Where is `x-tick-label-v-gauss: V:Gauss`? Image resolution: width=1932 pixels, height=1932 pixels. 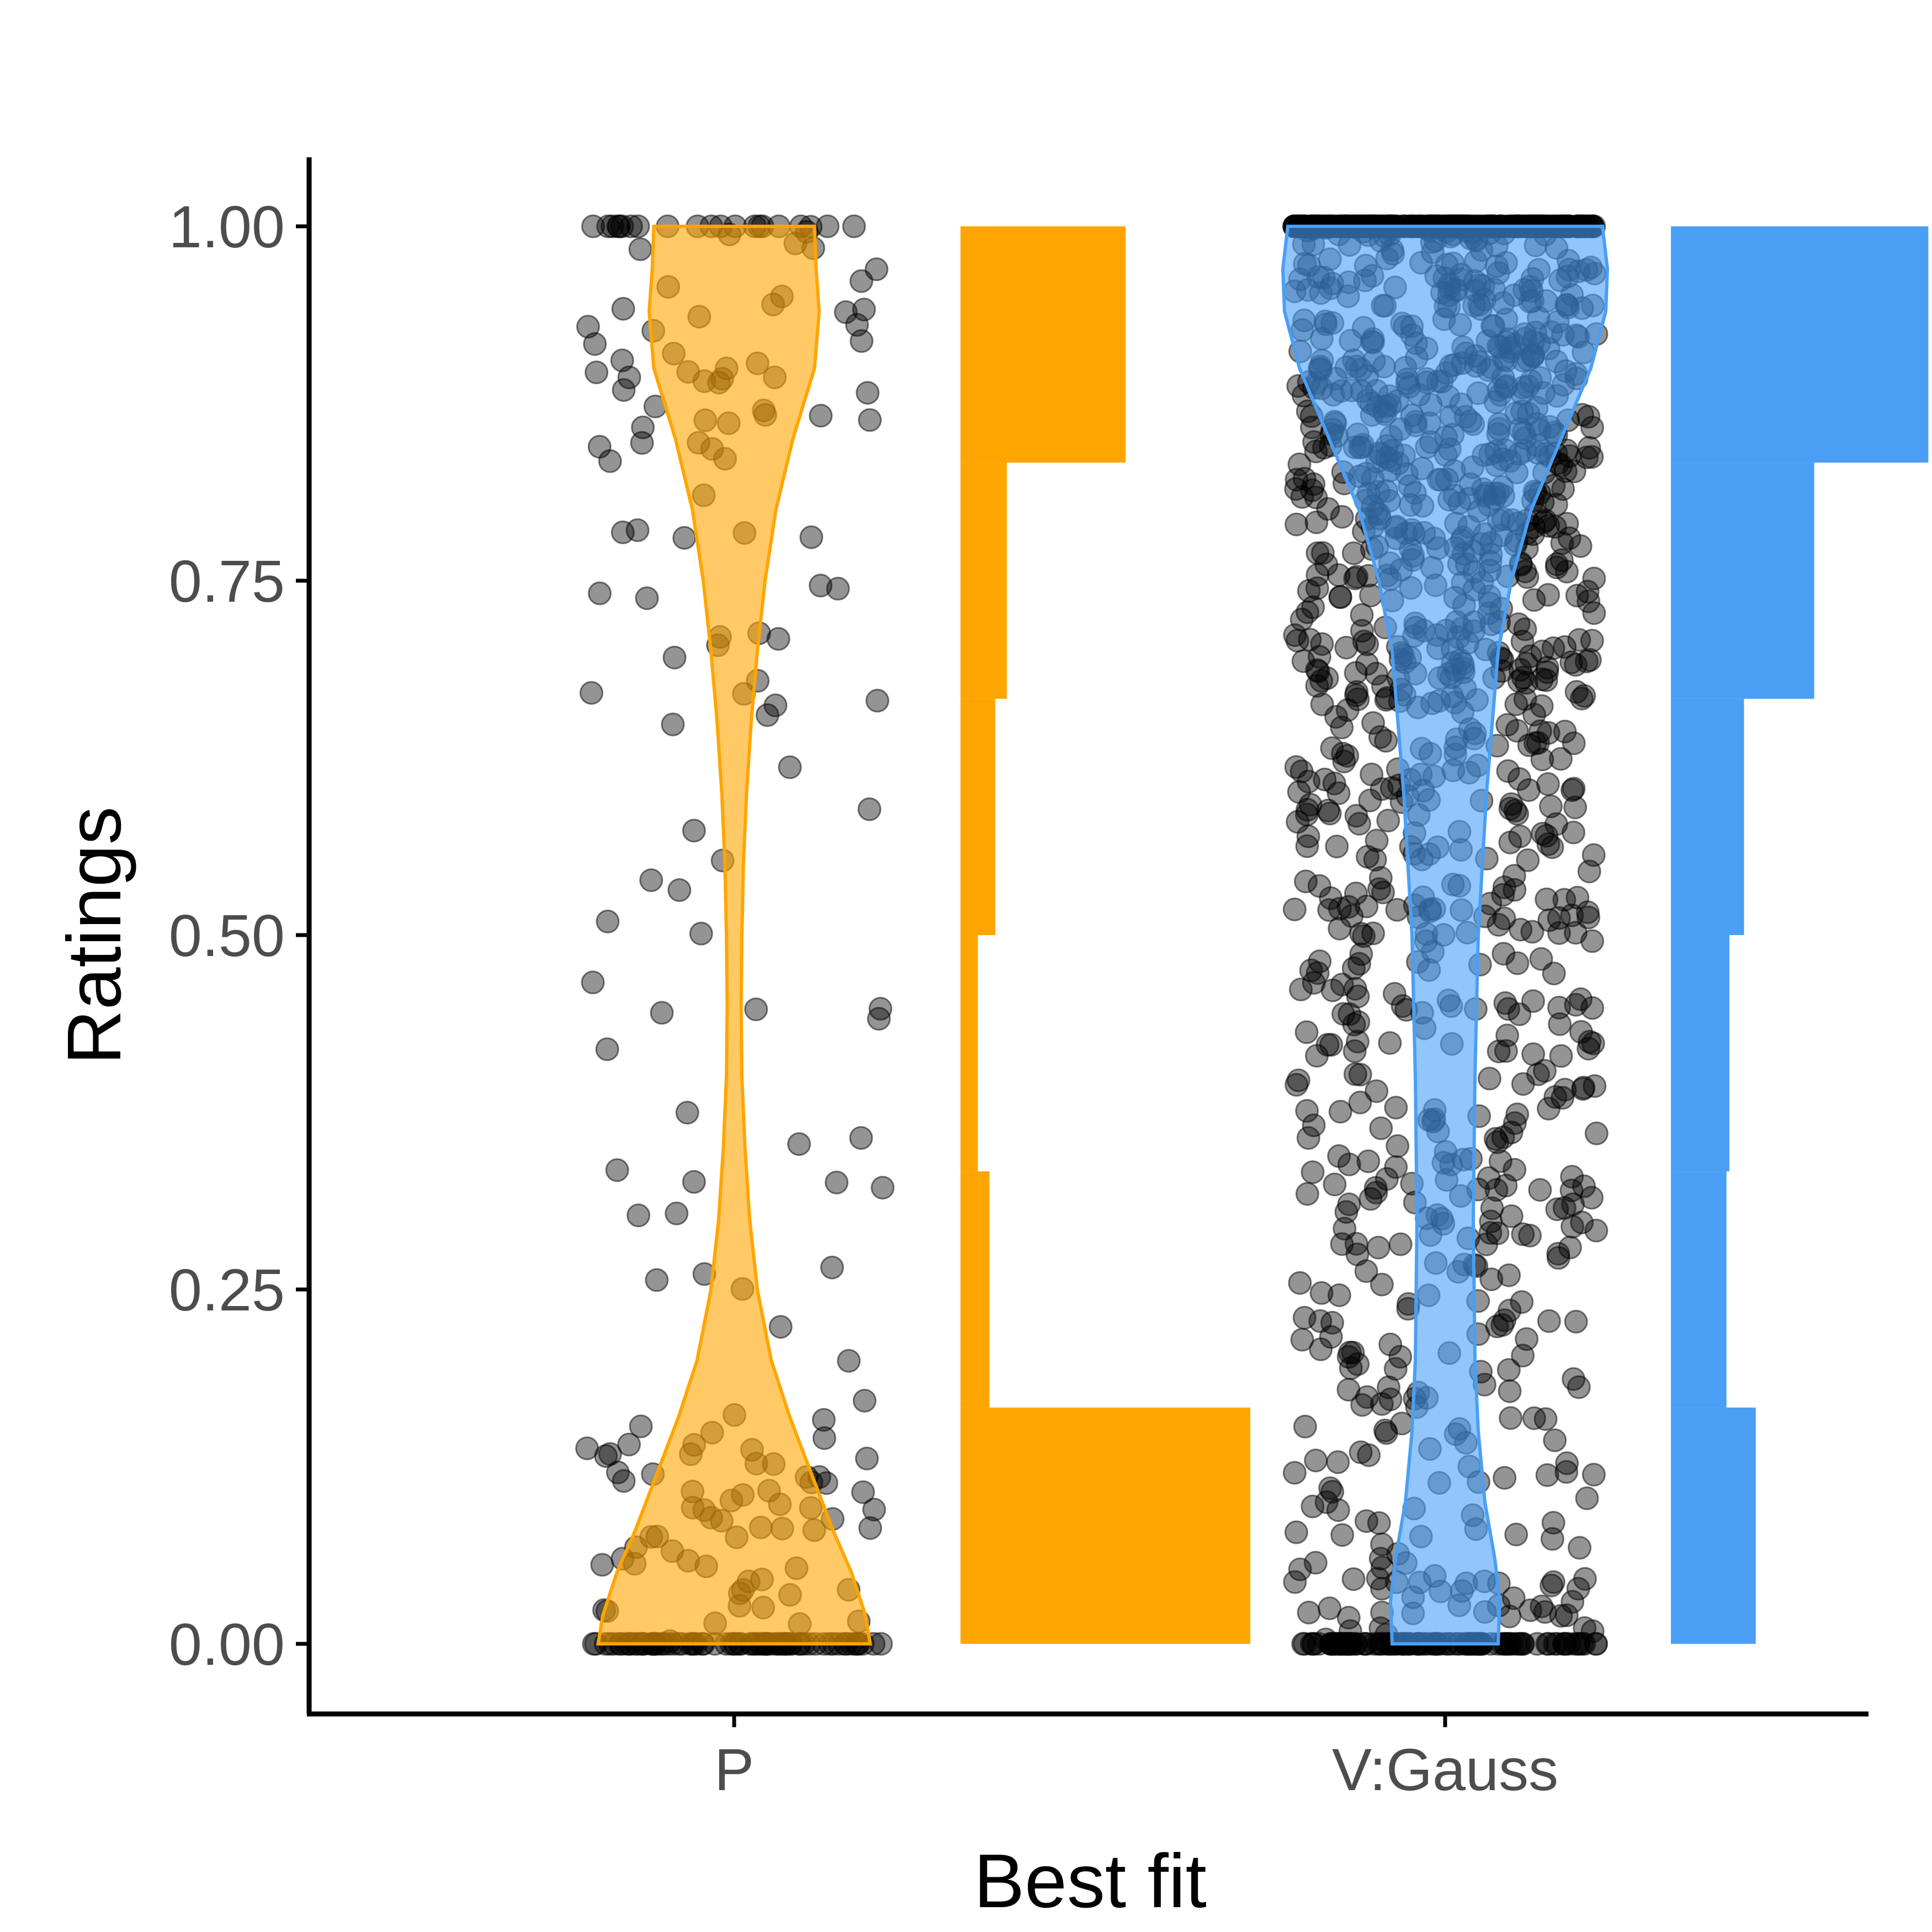 x-tick-label-v-gauss: V:Gauss is located at coordinates (1445, 1770).